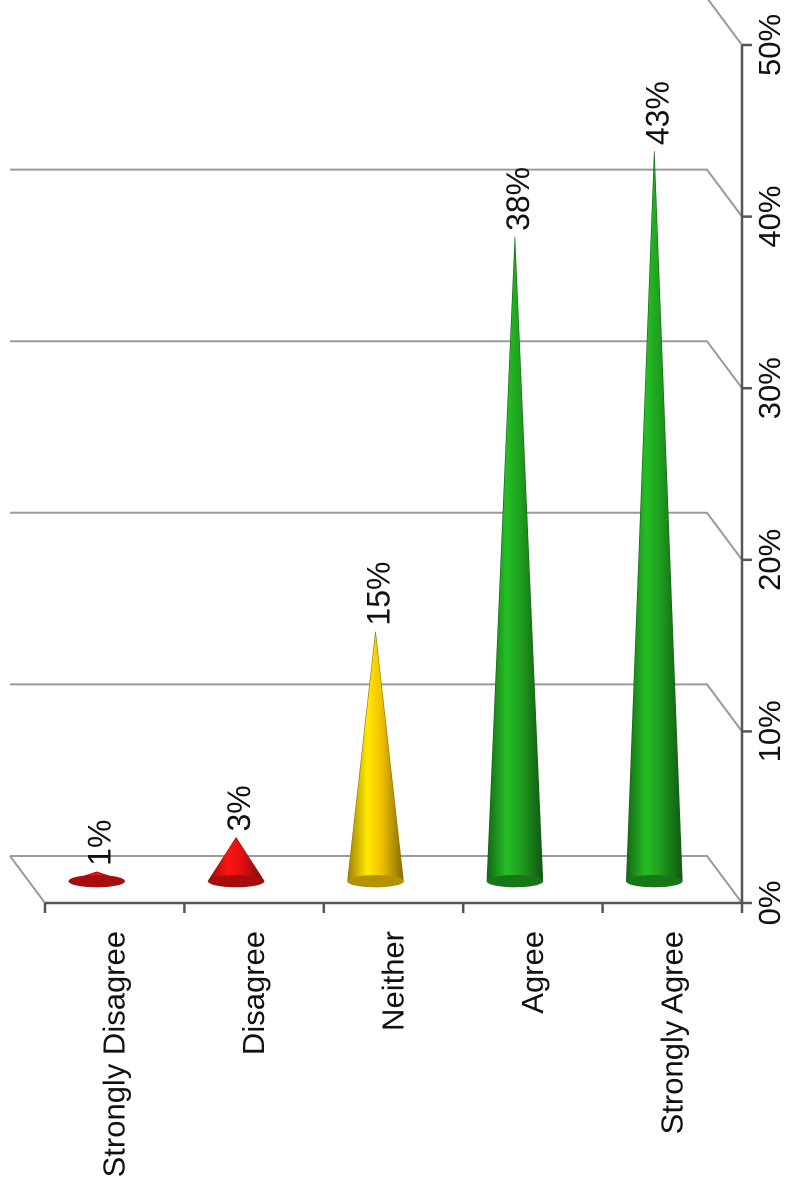 The width and height of the screenshot is (800, 1194). I want to click on cone-strongly-agree, so click(654, 519).